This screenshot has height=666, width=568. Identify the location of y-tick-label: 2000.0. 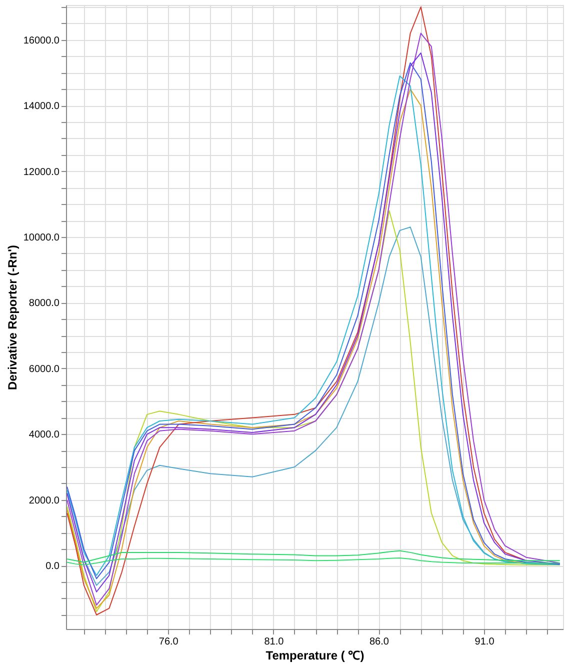
(44, 500).